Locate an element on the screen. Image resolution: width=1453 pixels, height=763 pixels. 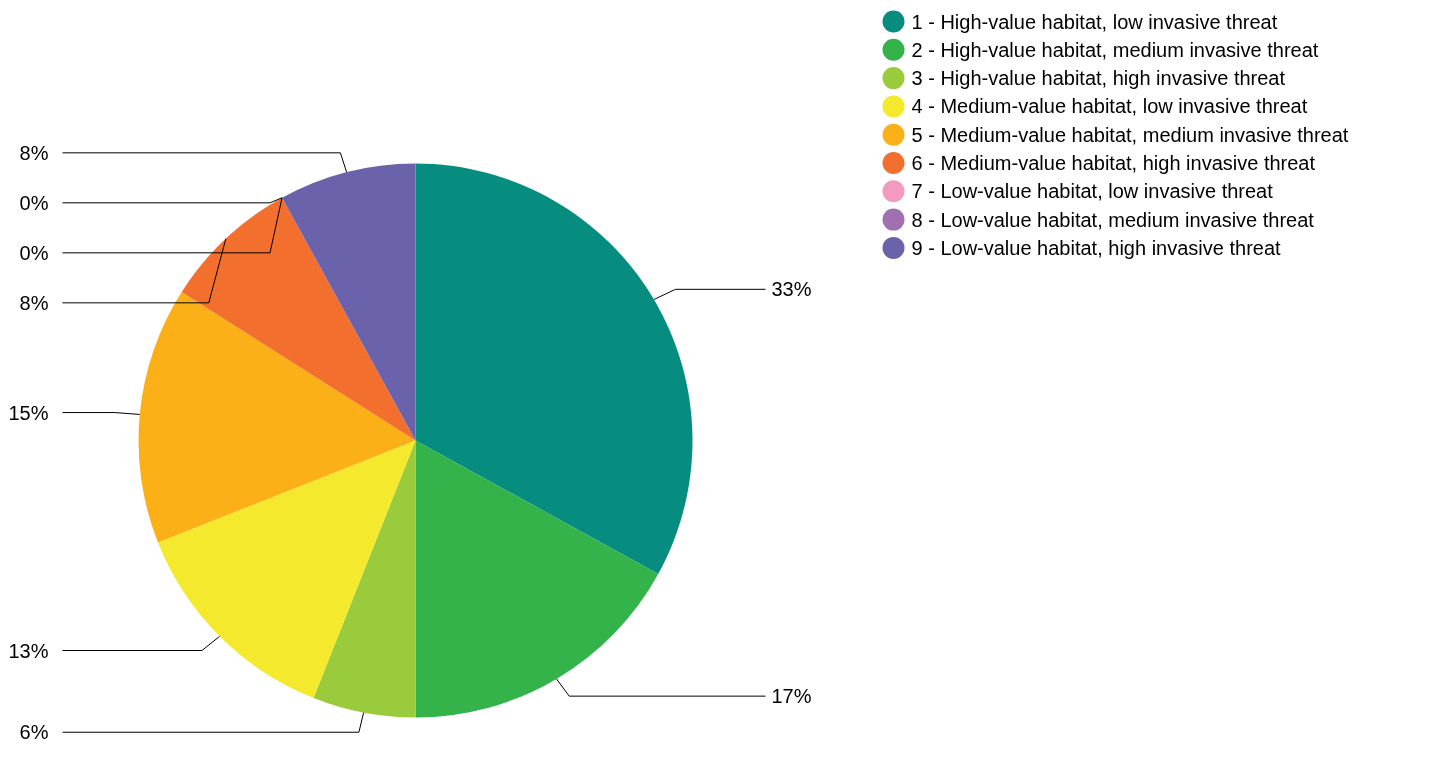
data-label: 6% is located at coordinates (34, 732).